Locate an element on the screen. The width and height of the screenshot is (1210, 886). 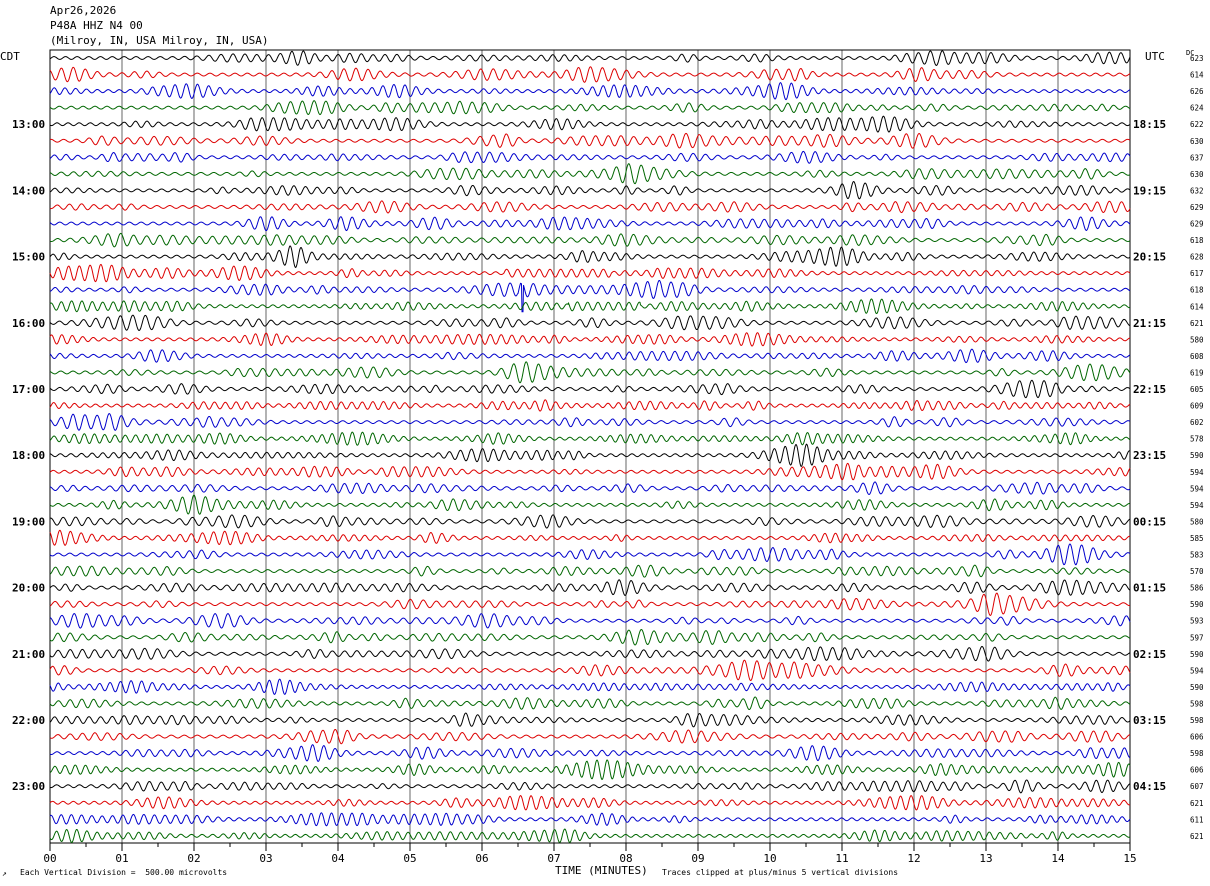
dc-offset-value: 637 is located at coordinates (1197, 157).